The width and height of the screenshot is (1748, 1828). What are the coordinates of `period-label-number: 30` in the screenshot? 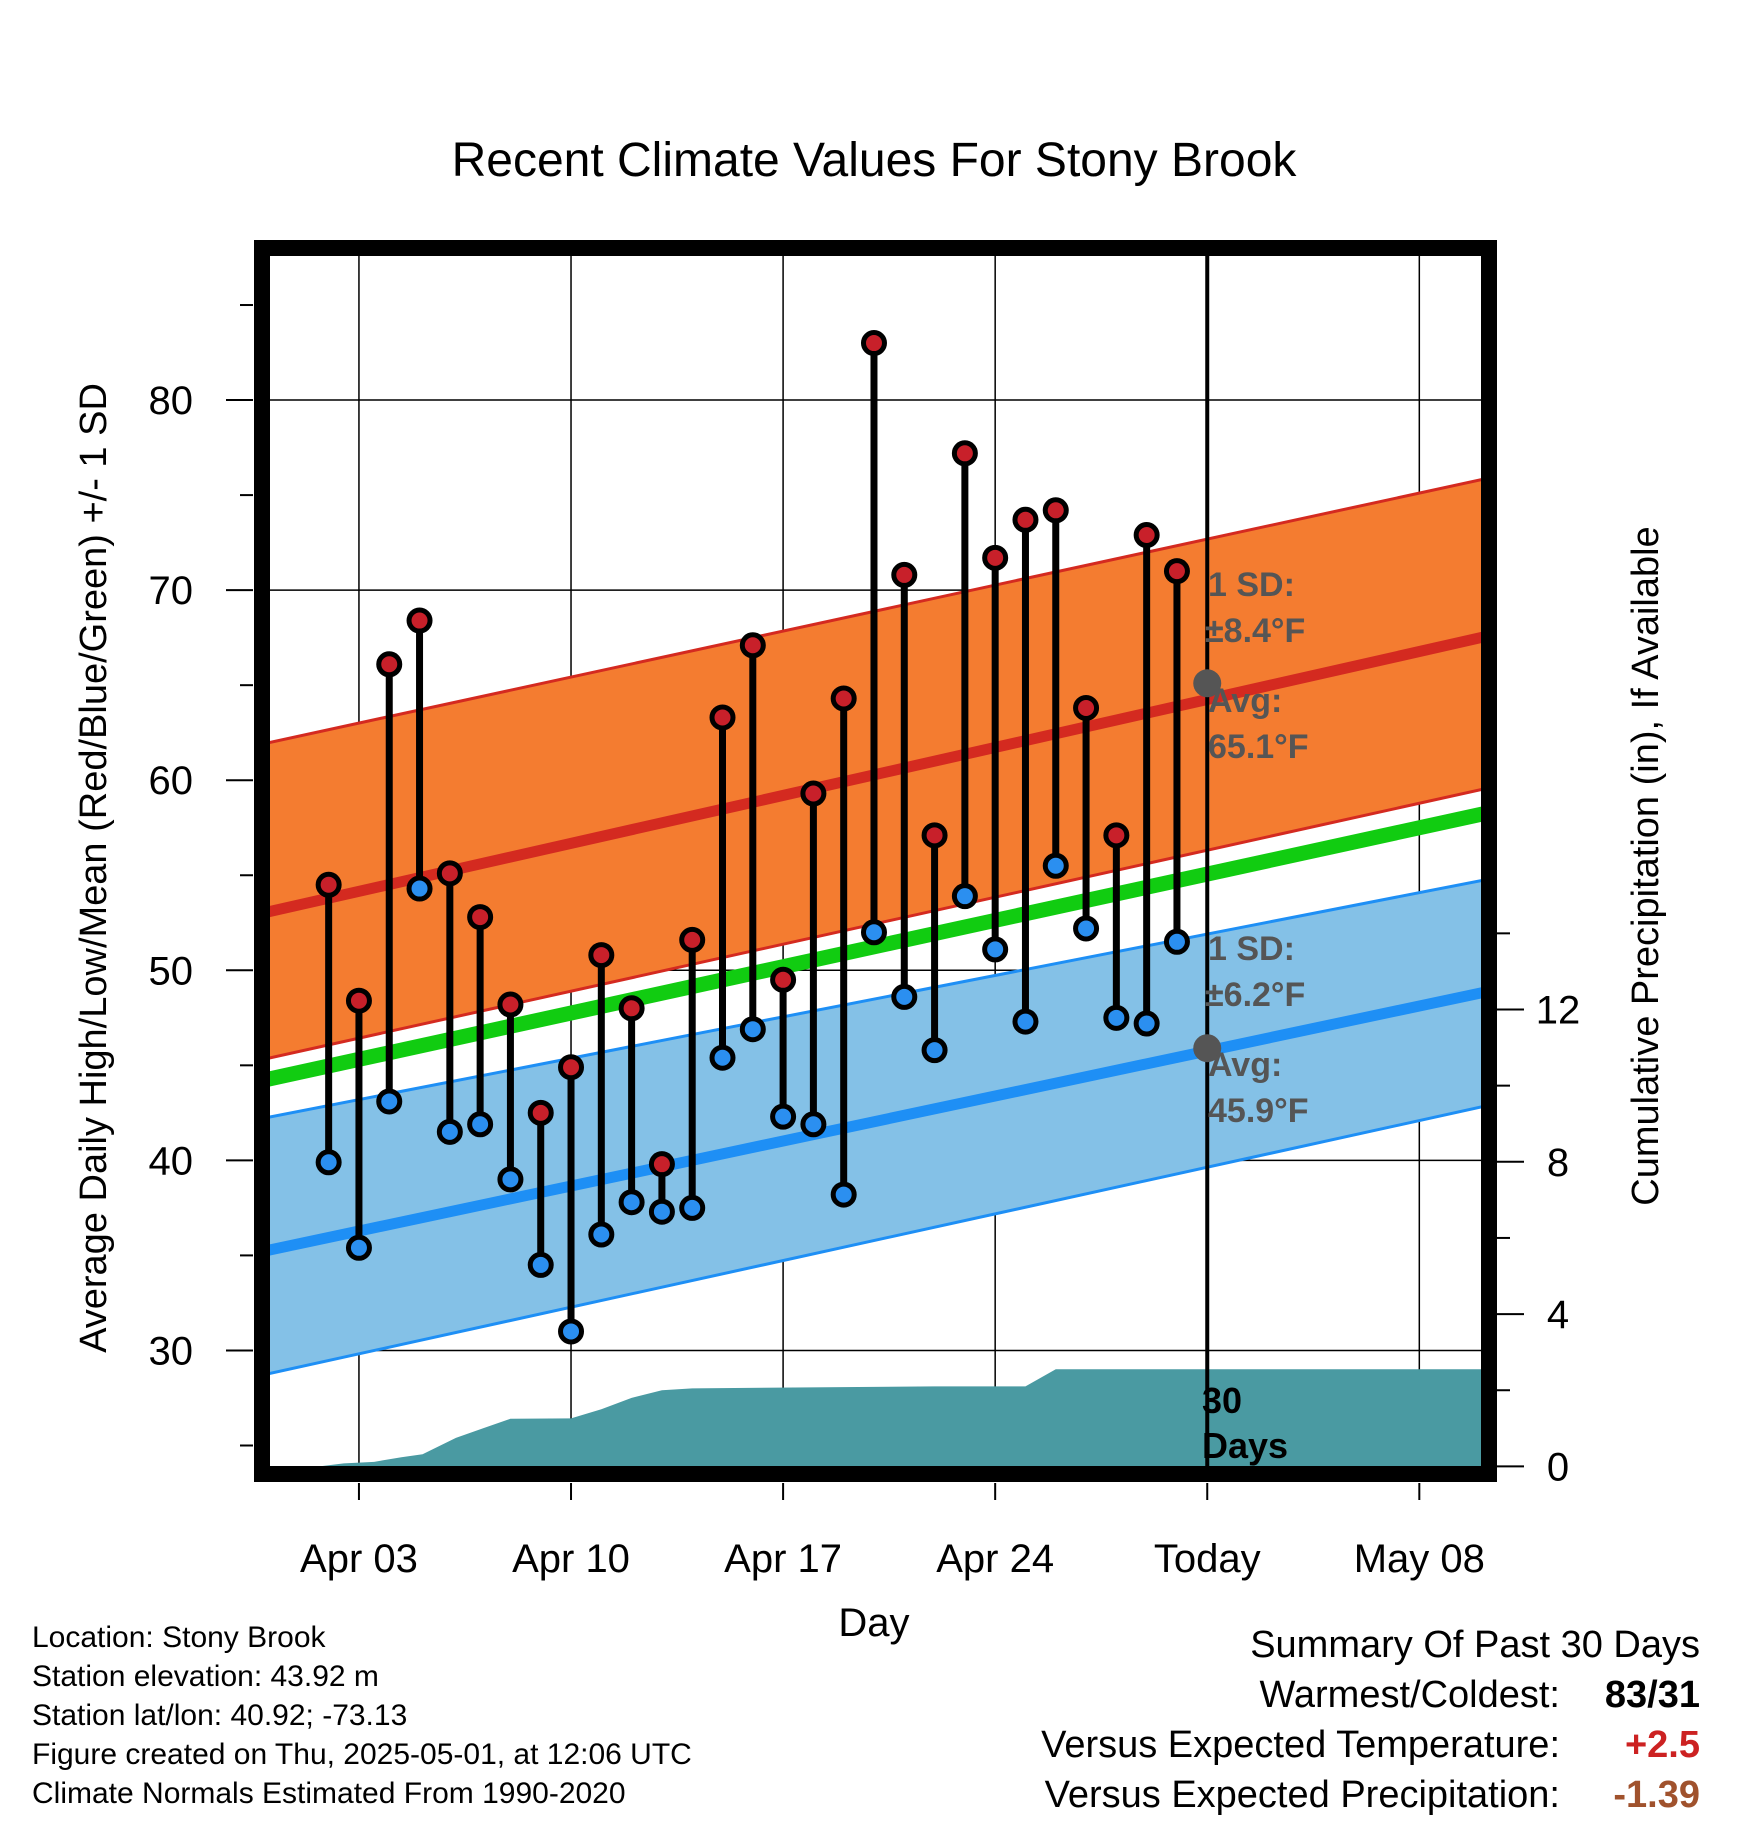 It's located at (1222, 1400).